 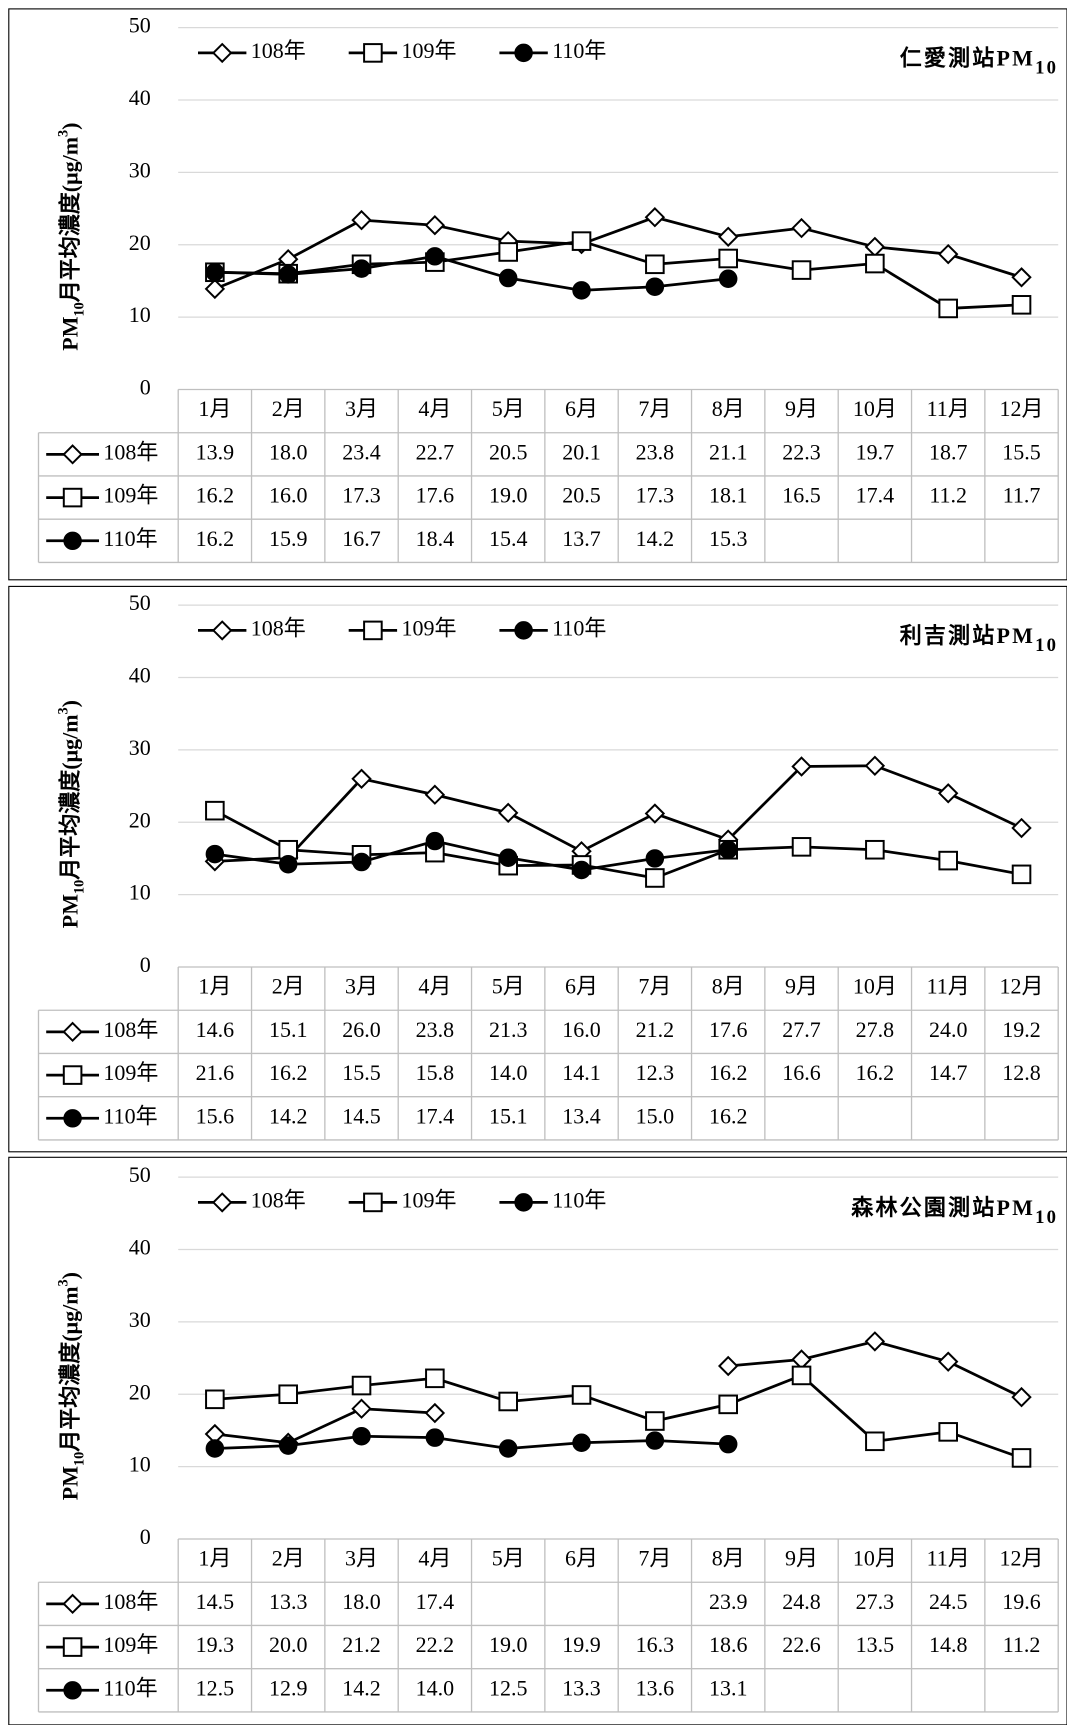 I want to click on table-value: 15.8, so click(x=435, y=1072).